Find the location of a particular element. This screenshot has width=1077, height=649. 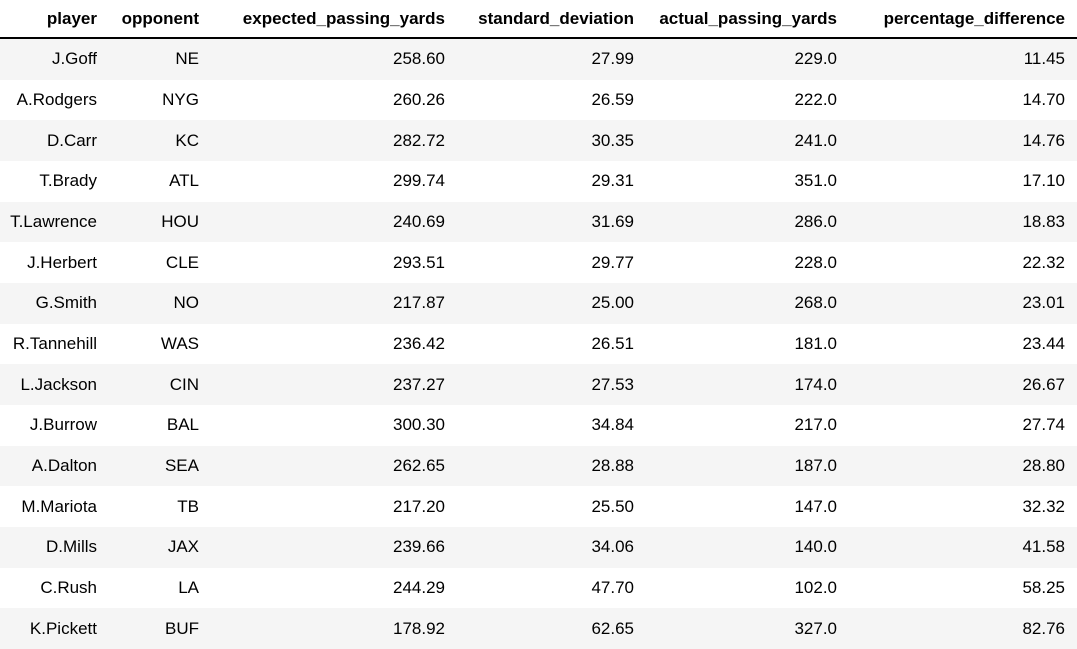

column-header-standard_deviation: standard_deviation is located at coordinates (551, 19).